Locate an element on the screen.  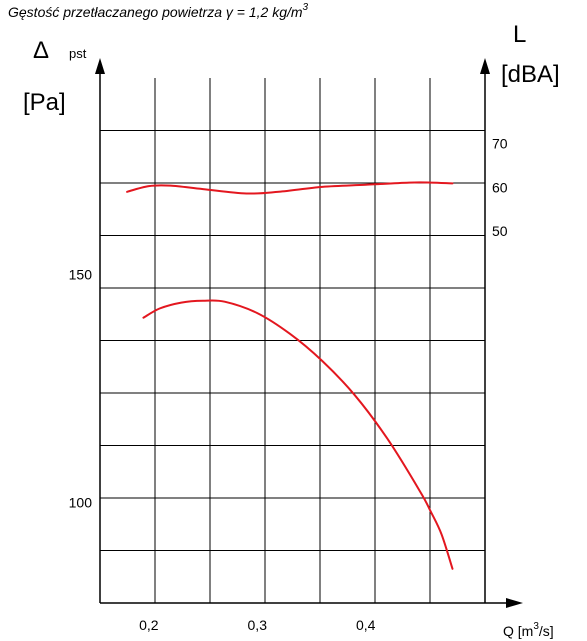
x-tick-label: 0,2 is located at coordinates (149, 625).